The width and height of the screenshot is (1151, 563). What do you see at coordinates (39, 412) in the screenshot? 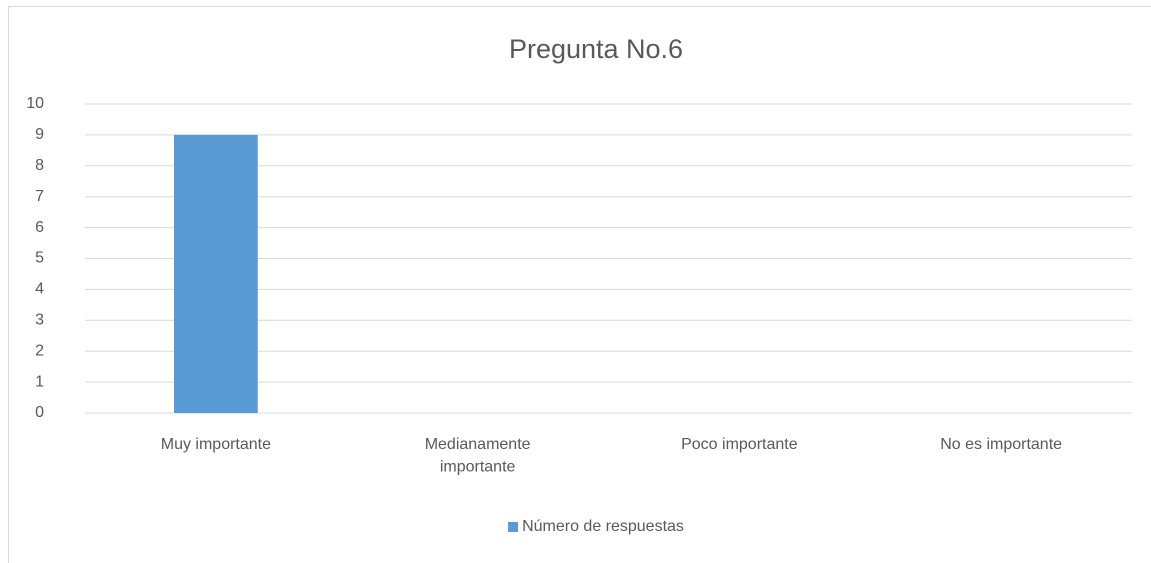
I see `y-tick-label: 0` at bounding box center [39, 412].